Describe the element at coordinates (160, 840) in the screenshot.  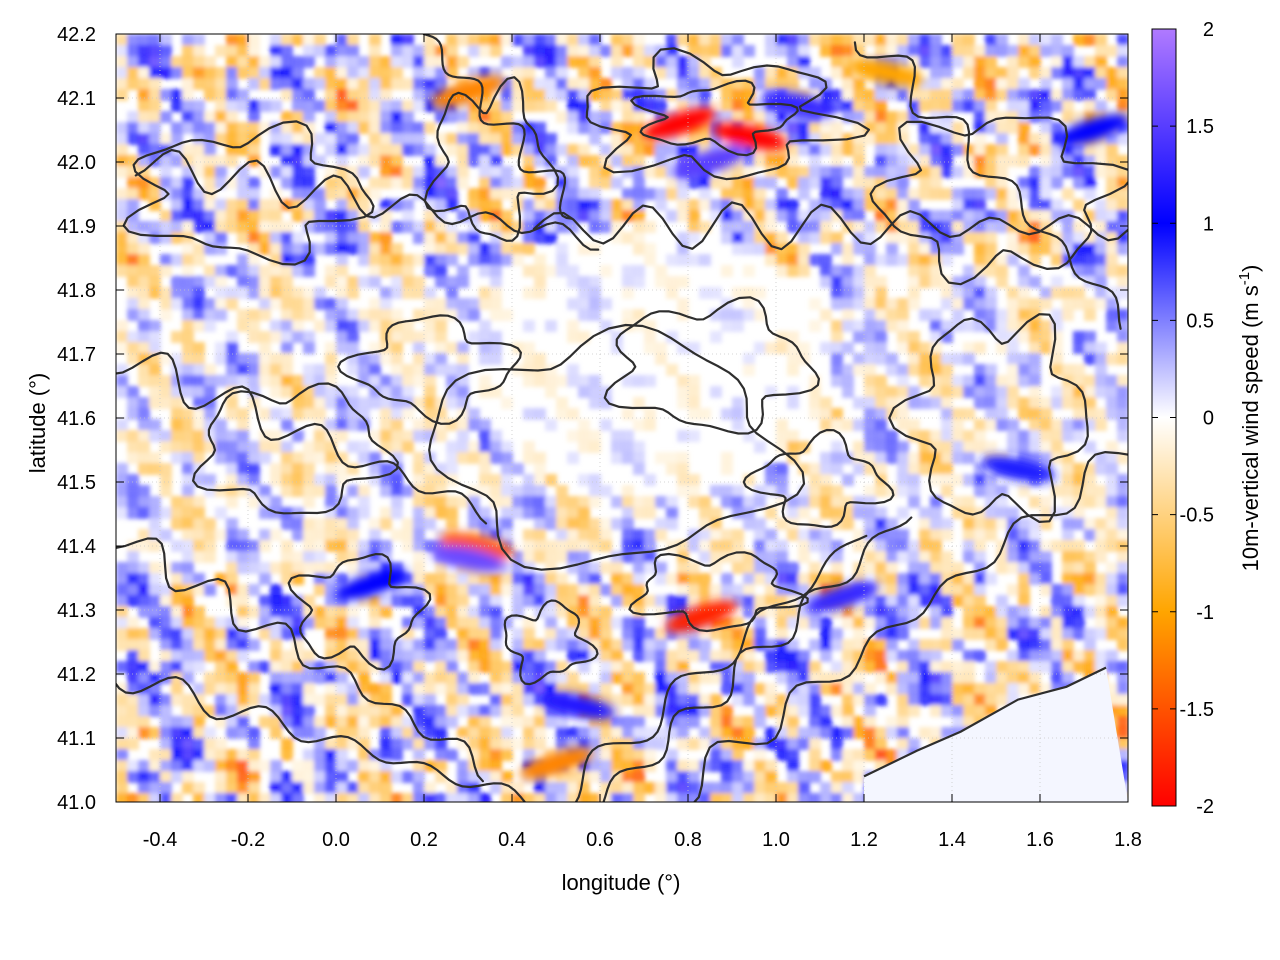
I see `x-tick-label: -0.4` at that location.